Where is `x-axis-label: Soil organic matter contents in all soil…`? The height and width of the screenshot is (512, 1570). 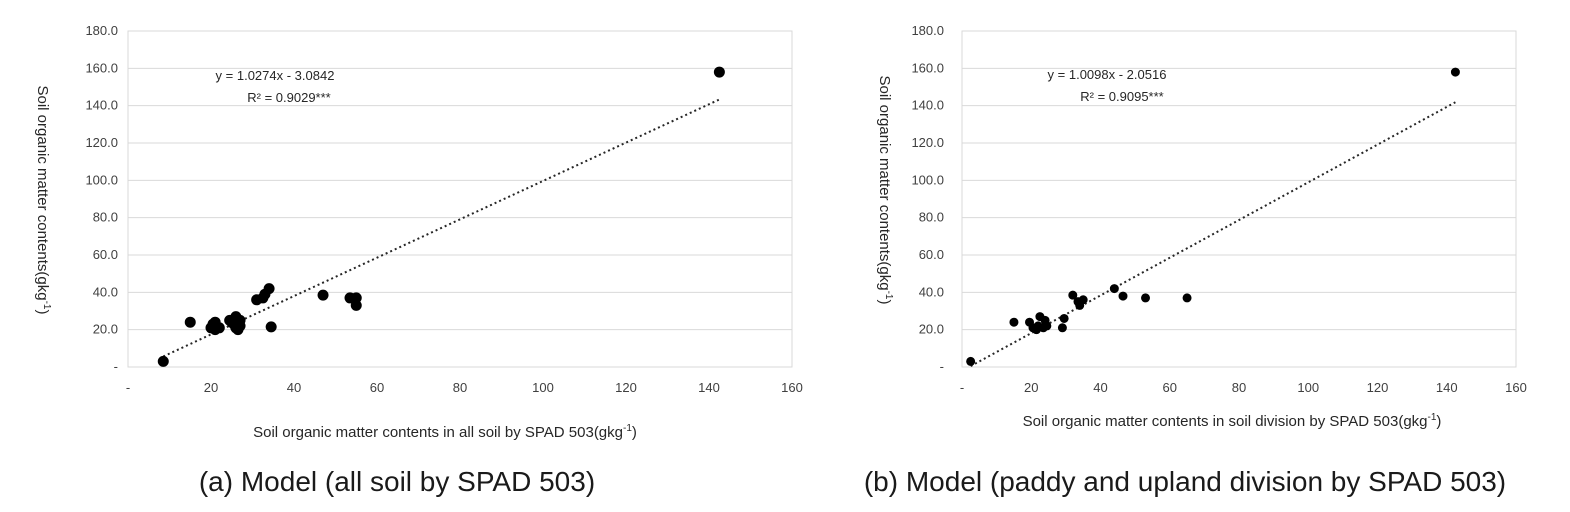
x-axis-label: Soil organic matter contents in all soil… is located at coordinates (445, 432).